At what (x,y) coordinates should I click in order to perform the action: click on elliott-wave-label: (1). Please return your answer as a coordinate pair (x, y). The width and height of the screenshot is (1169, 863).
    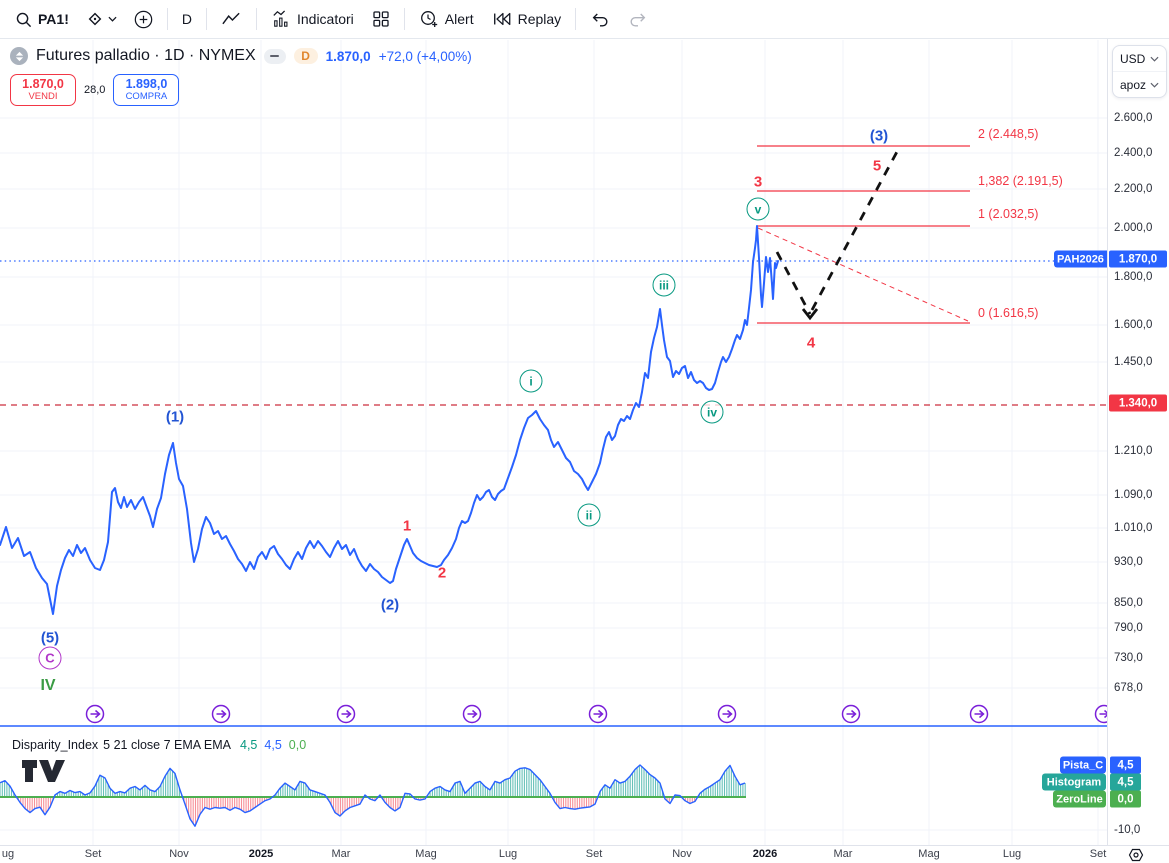
    Looking at the image, I should click on (175, 417).